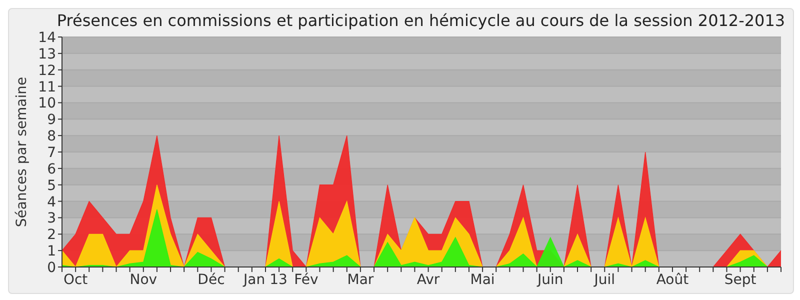  I want to click on chart-title: Présences en commissions et participation en hémicycle au cours de la session 2012-2013, so click(421, 20).